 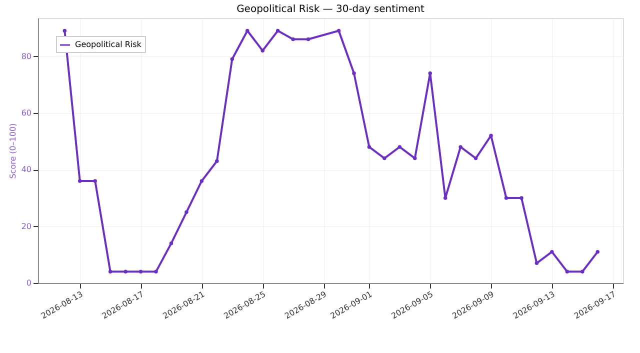 I want to click on y-tick-label: 60, so click(x=26, y=113).